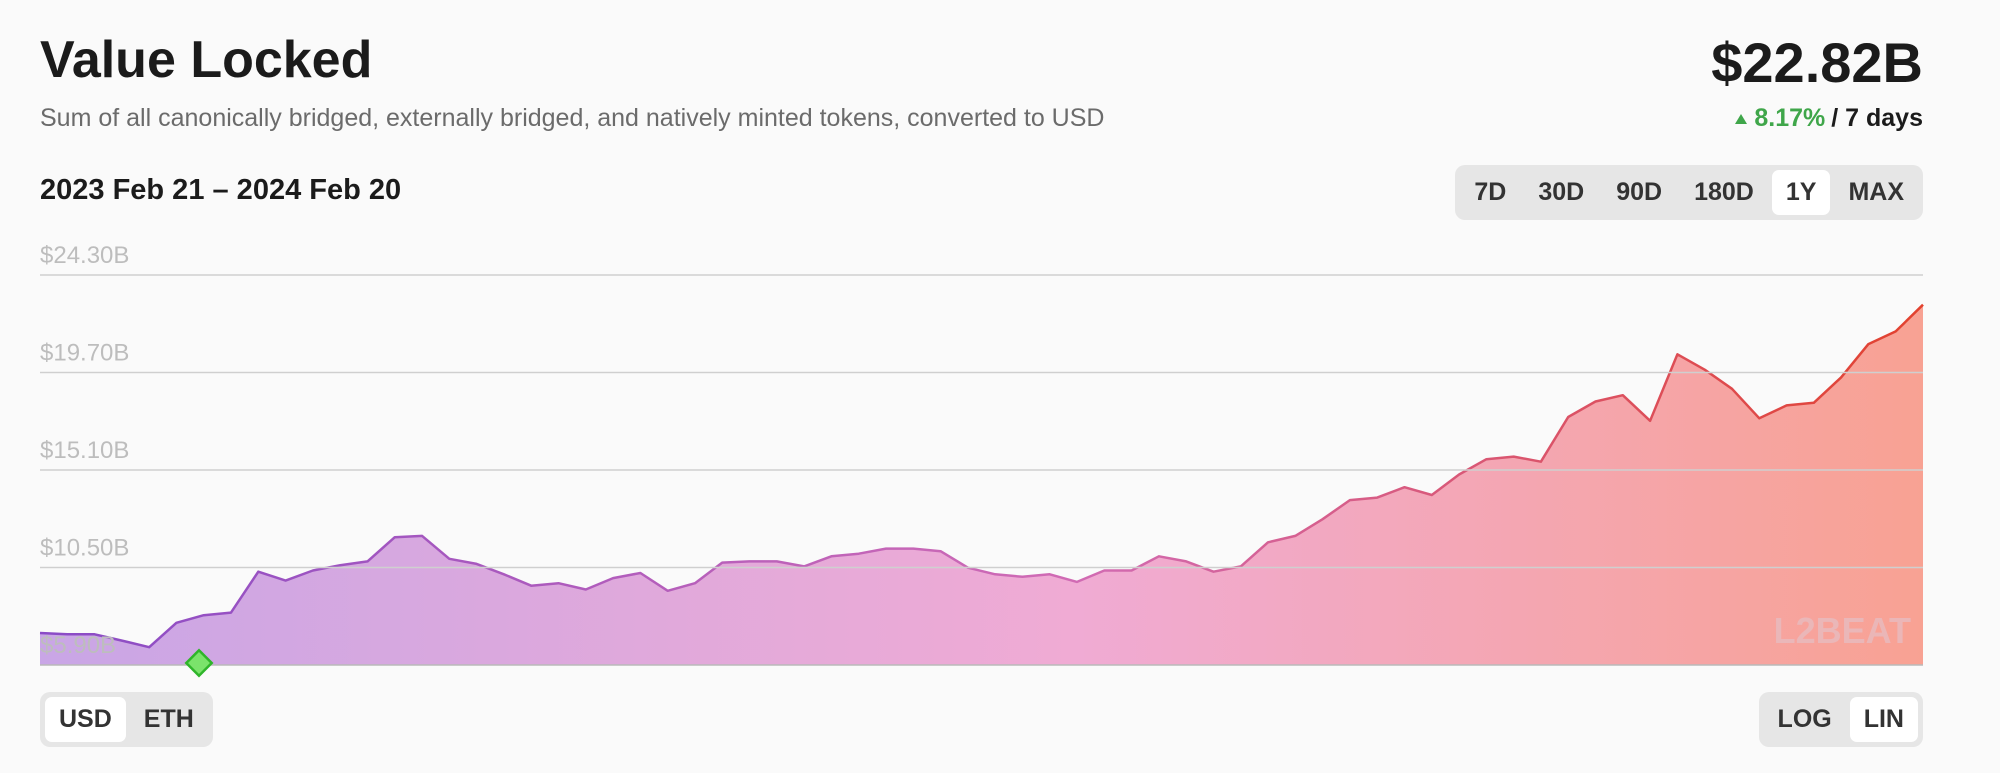  What do you see at coordinates (1639, 192) in the screenshot?
I see `time-button: 90D` at bounding box center [1639, 192].